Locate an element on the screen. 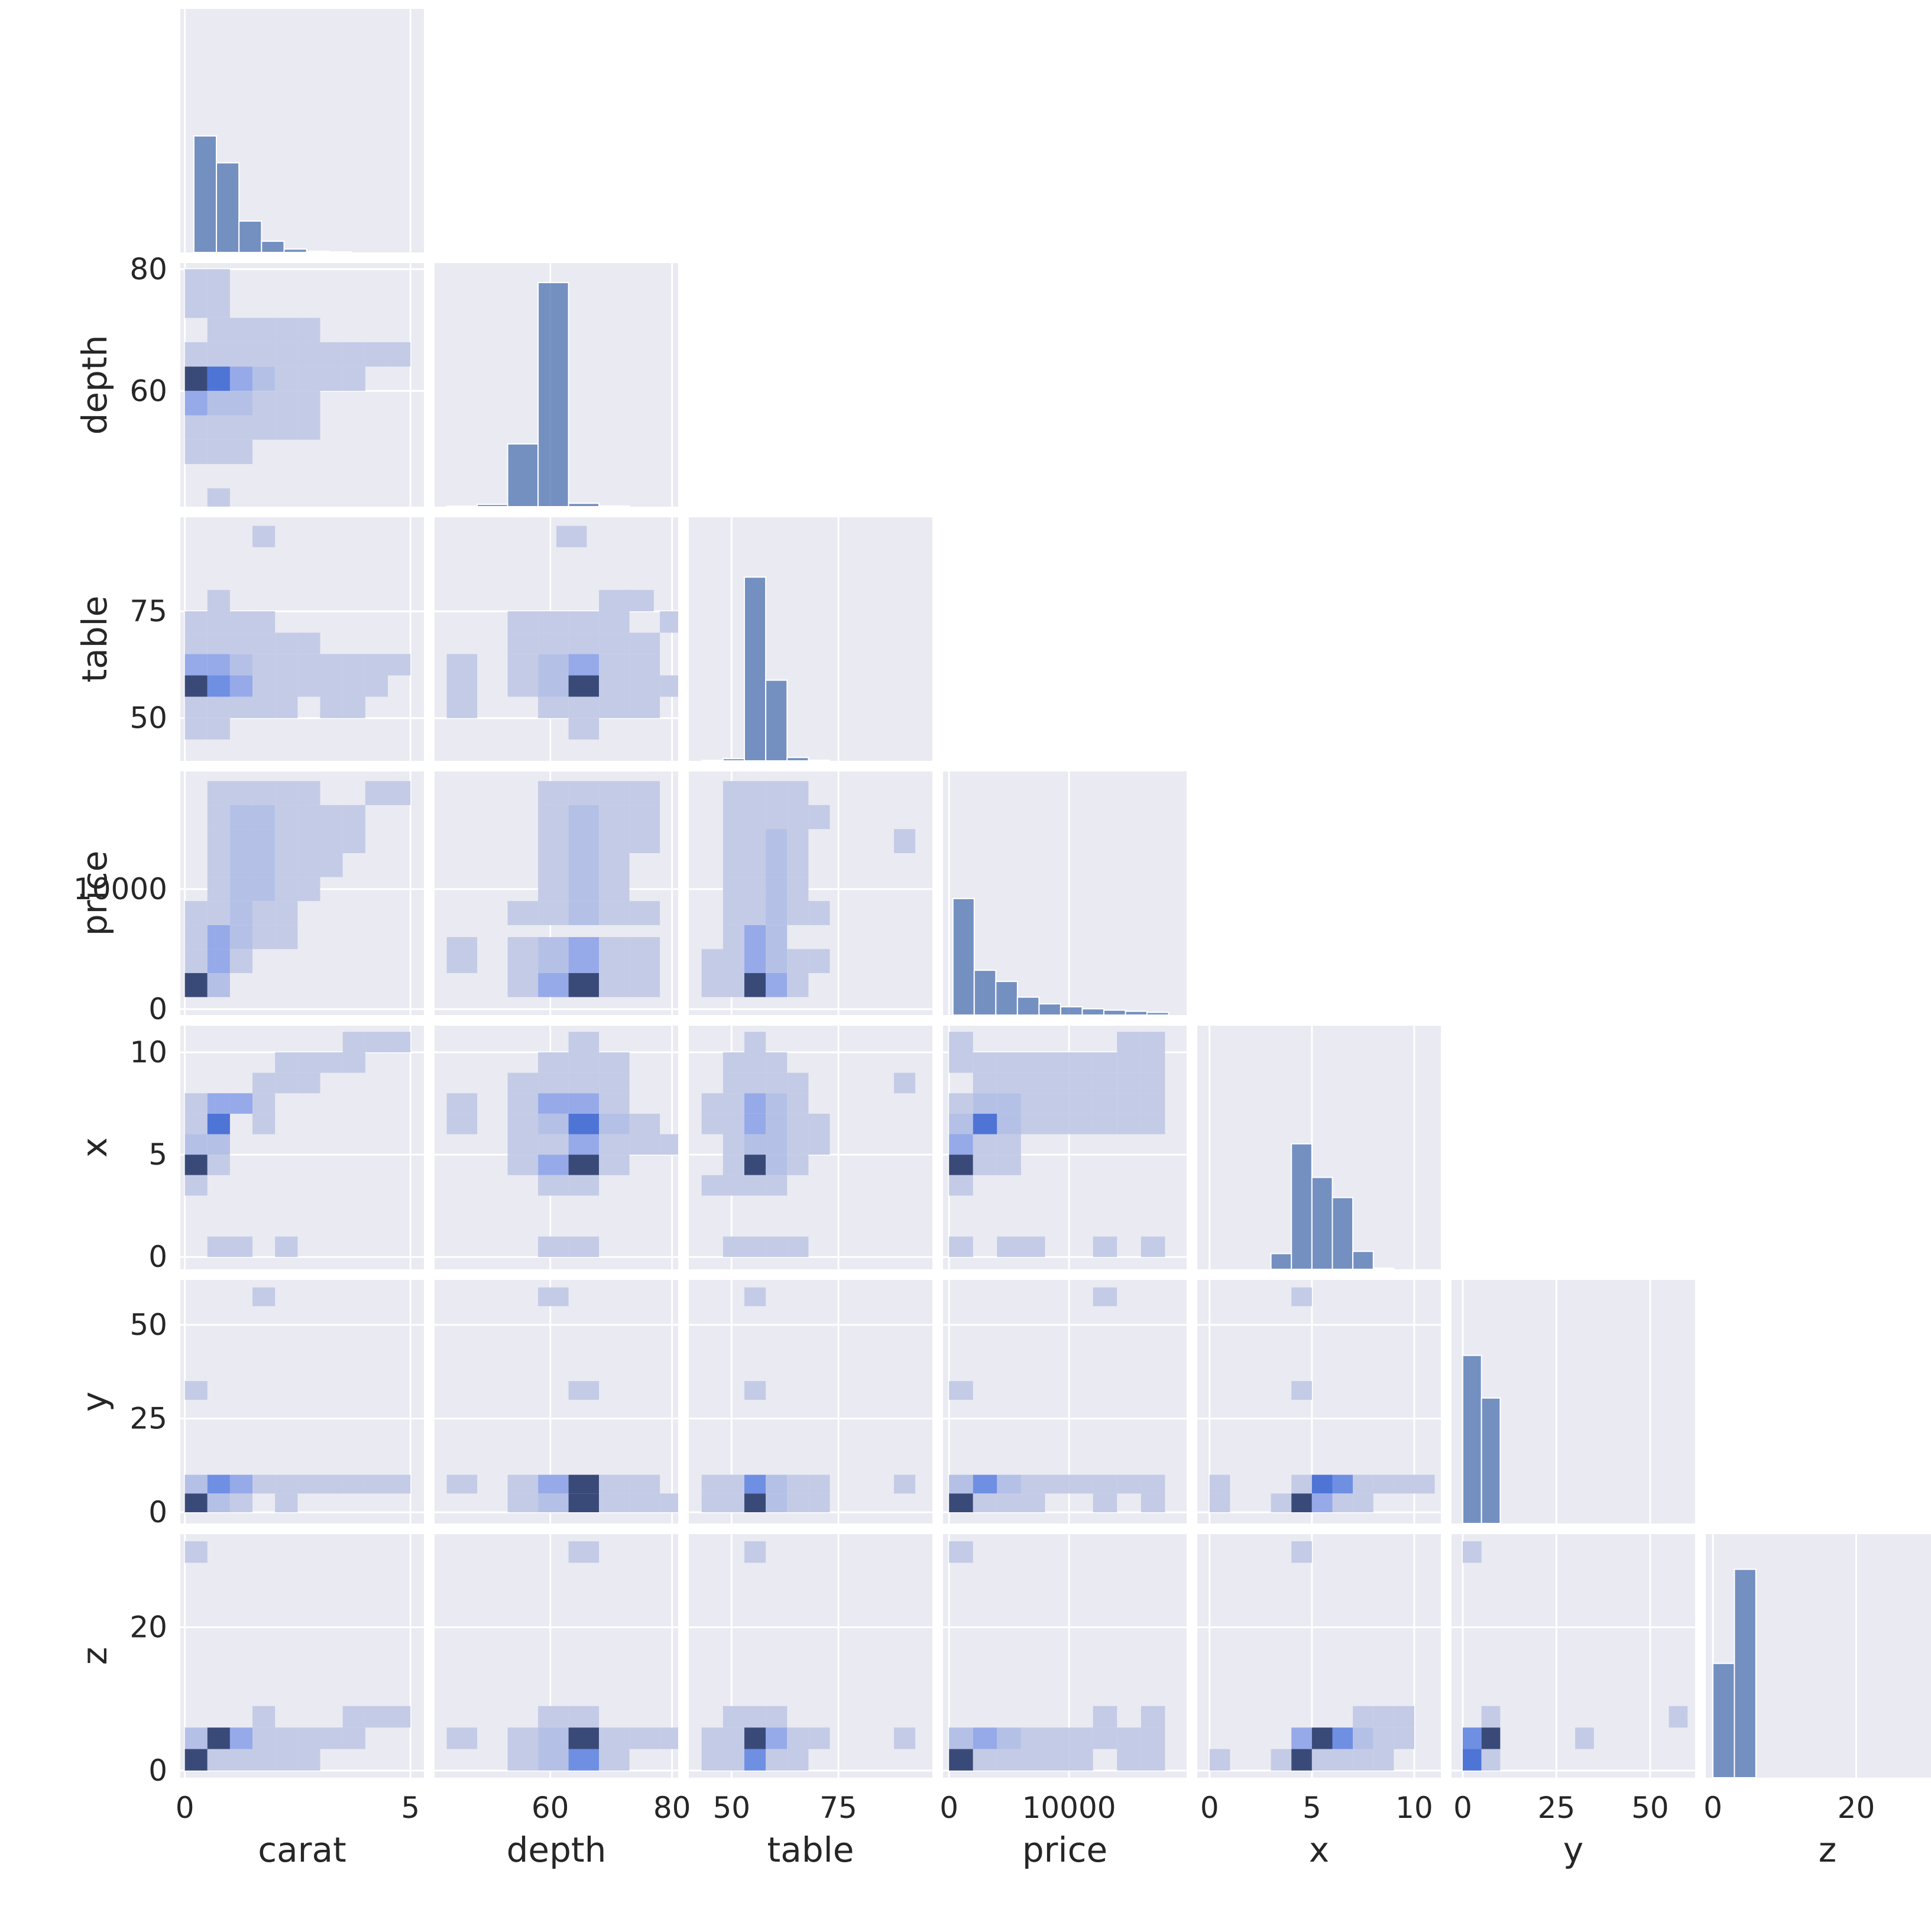 This screenshot has width=1931, height=1932. x-axis-label-z: z is located at coordinates (1828, 1850).